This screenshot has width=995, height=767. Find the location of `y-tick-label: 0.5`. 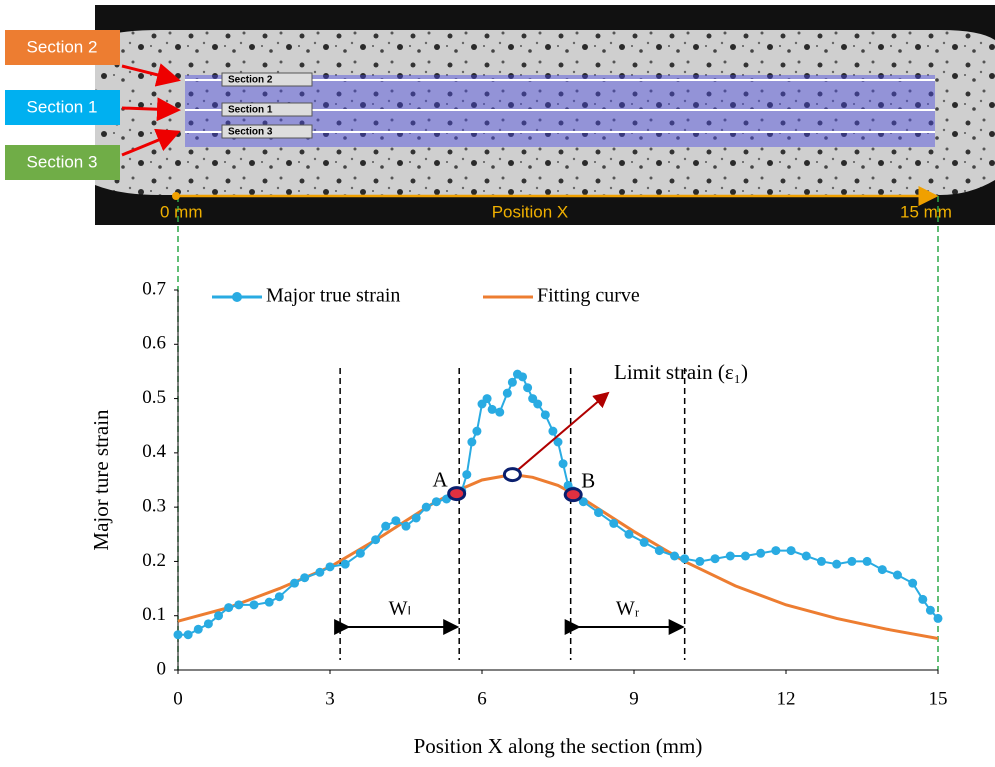

y-tick-label: 0.5 is located at coordinates (154, 397).